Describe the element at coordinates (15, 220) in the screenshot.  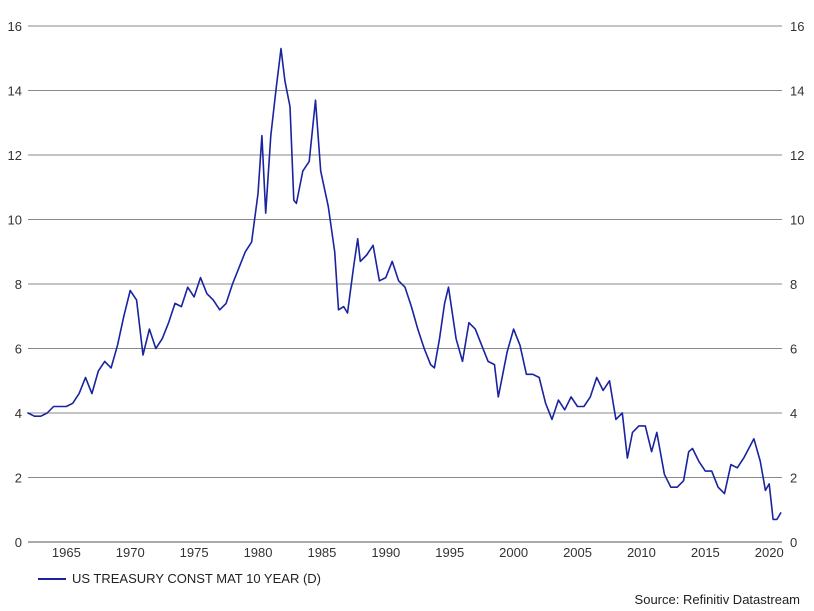
I see `y-tick-label-left: 10` at that location.